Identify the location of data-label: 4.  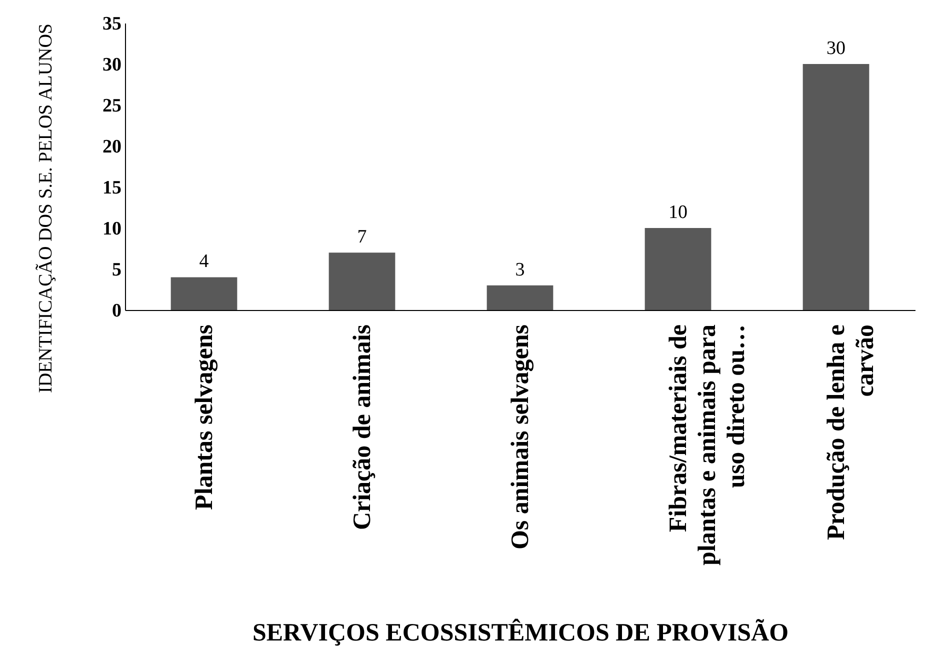
(204, 261).